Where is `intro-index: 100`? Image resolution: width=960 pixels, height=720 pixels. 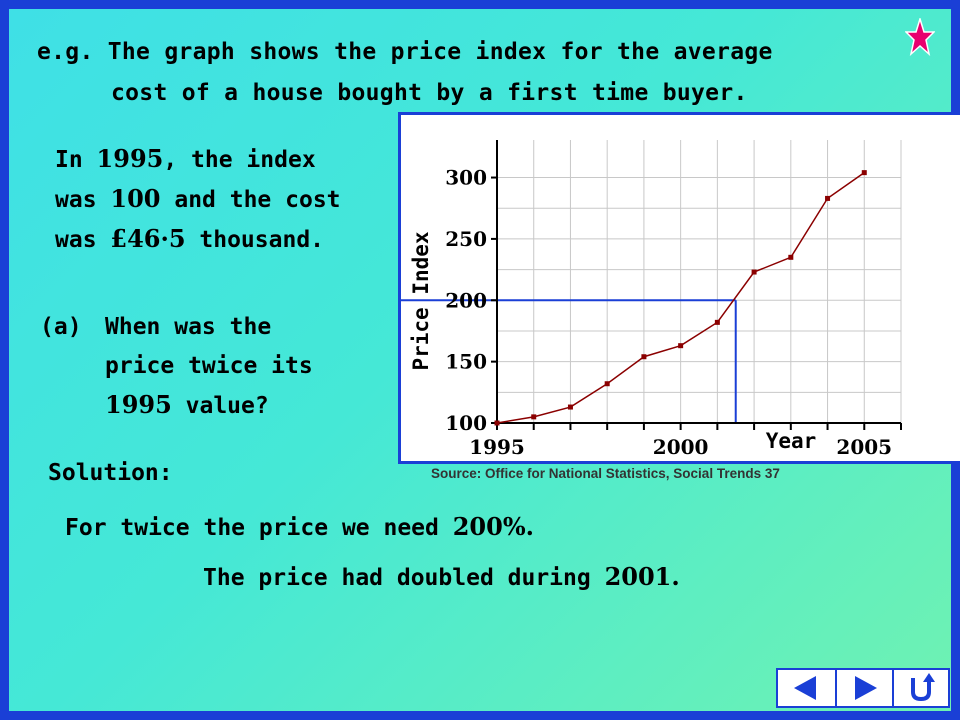 intro-index: 100 is located at coordinates (135, 198).